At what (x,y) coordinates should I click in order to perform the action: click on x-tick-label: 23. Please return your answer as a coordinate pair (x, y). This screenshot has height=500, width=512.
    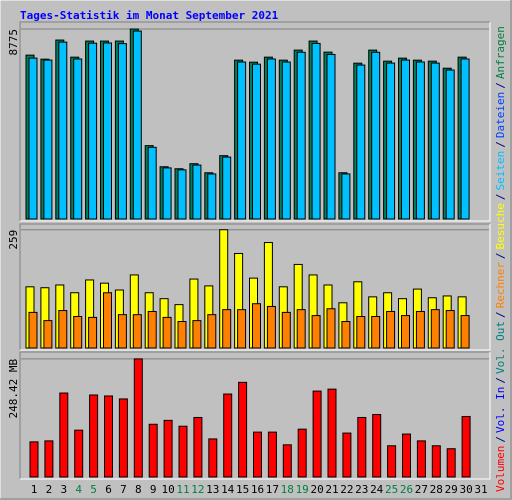
    Looking at the image, I should click on (361, 489).